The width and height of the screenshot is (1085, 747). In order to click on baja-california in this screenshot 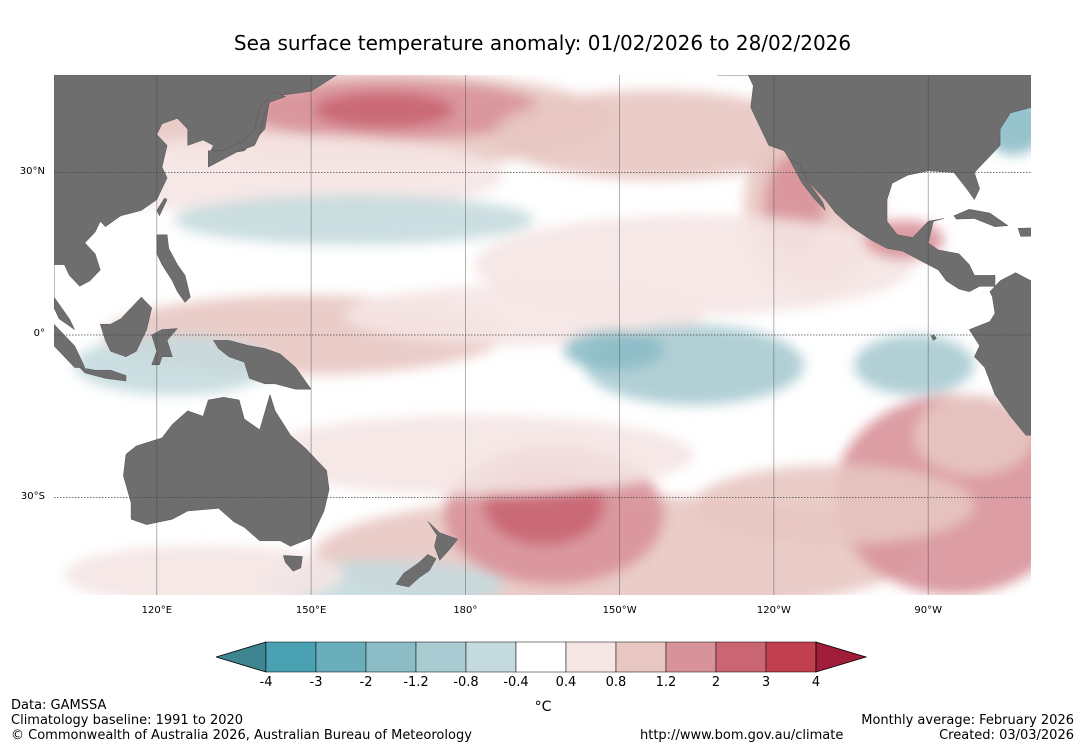, I will do `click(807, 184)`.